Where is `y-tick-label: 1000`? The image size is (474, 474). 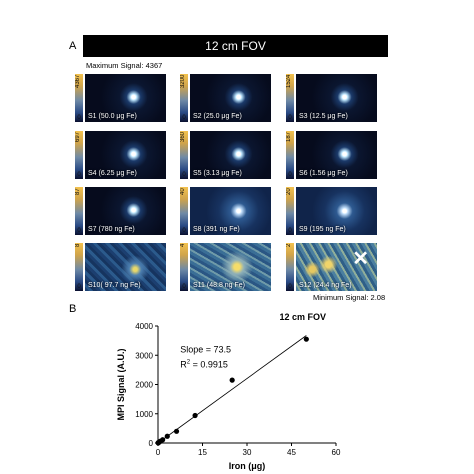 y-tick-label: 1000 is located at coordinates (144, 414).